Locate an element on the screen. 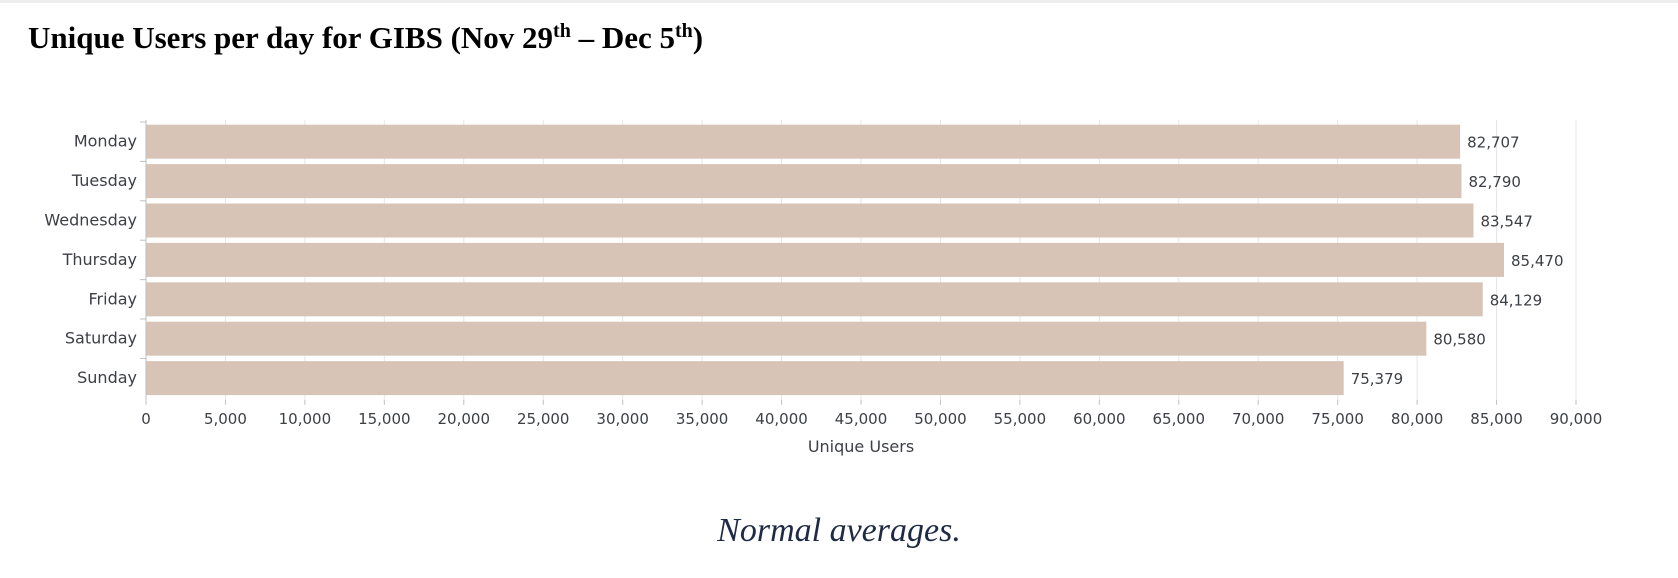 This screenshot has width=1678, height=578. x-tick-label: 65,000 is located at coordinates (1179, 419).